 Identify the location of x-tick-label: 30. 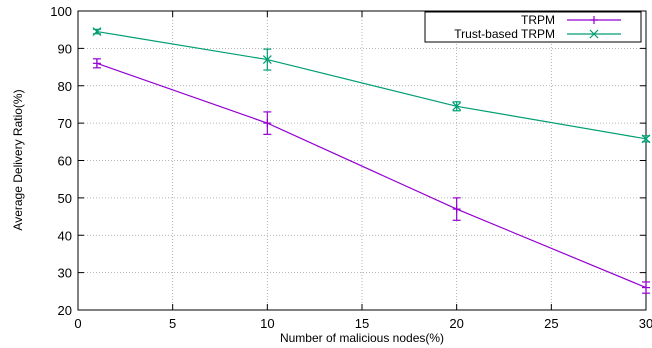
(645, 323).